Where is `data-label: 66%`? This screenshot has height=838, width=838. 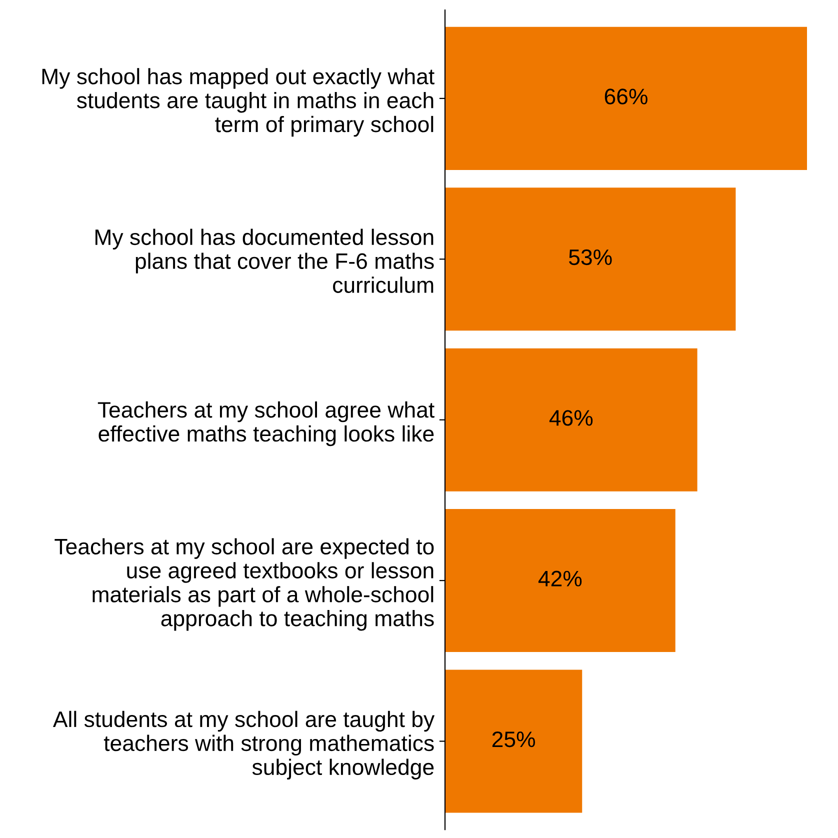 data-label: 66% is located at coordinates (626, 96).